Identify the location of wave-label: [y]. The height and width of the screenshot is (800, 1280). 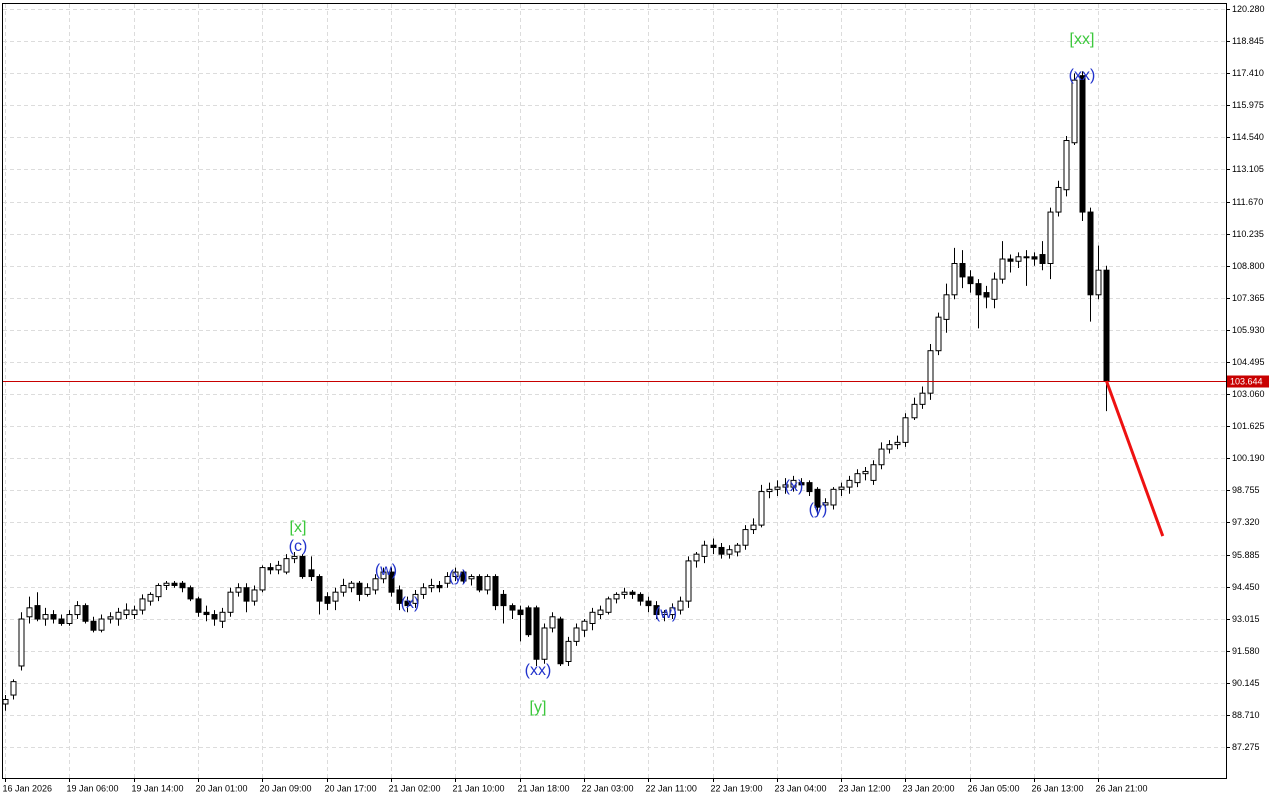
(538, 707).